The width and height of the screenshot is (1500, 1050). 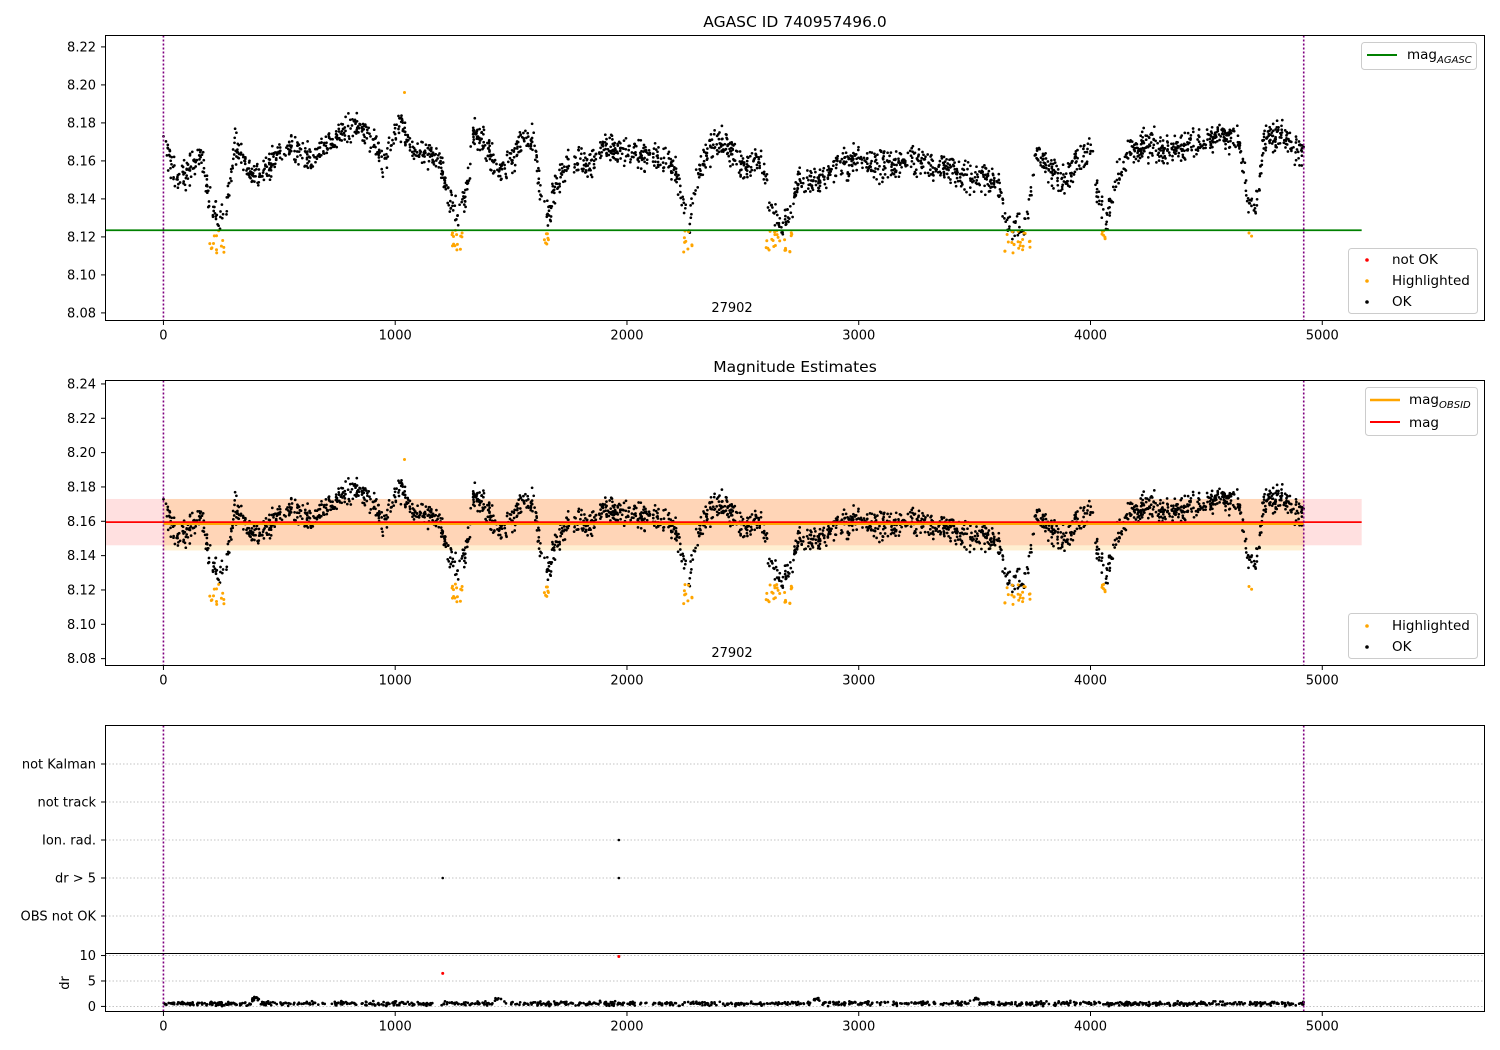 What do you see at coordinates (81, 123) in the screenshot?
I see `y-tick-label: 8.18` at bounding box center [81, 123].